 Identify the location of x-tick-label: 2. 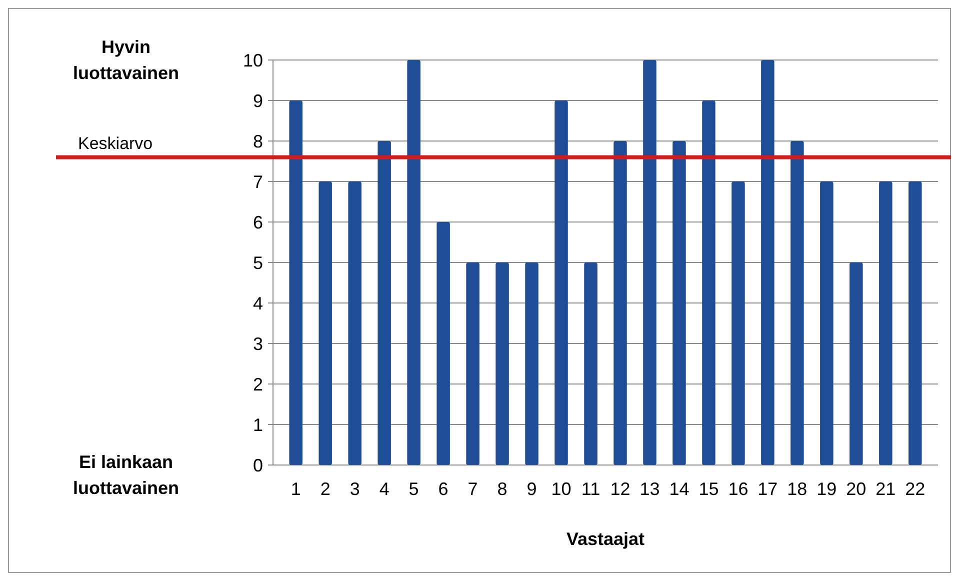
(325, 489).